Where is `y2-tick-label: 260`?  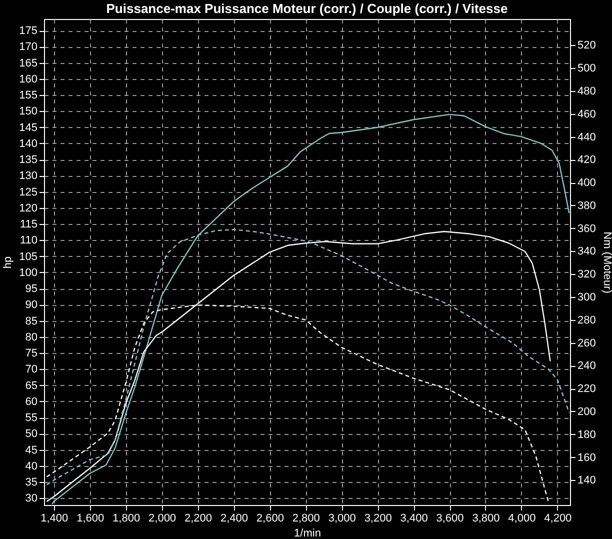
y2-tick-label: 260 is located at coordinates (587, 343).